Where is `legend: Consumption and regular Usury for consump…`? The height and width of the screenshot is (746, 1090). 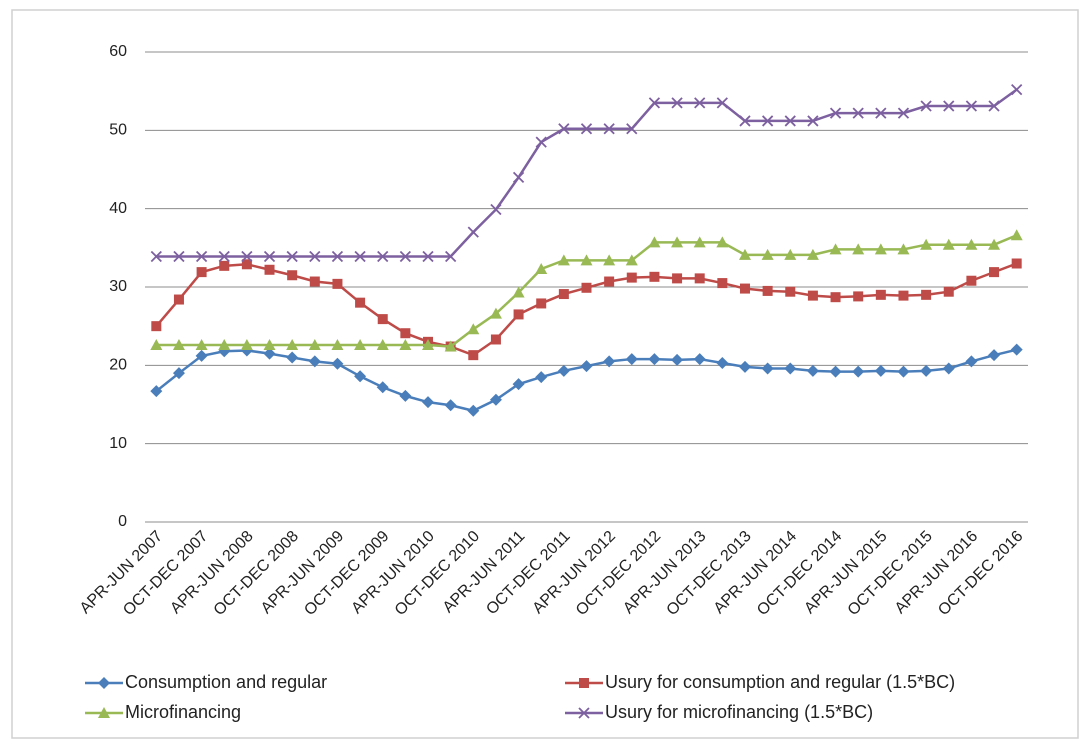 legend: Consumption and regular Usury for consump… is located at coordinates (520, 697).